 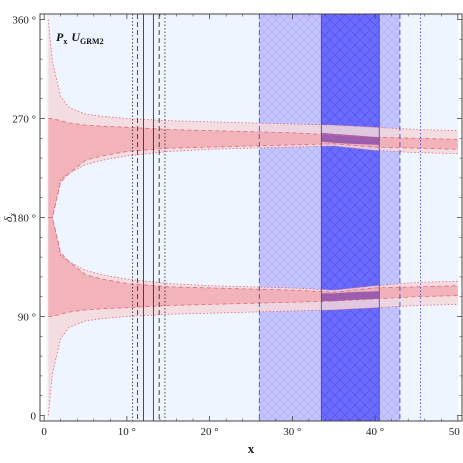 I want to click on y-tick-label-0: 0, so click(x=34, y=417).